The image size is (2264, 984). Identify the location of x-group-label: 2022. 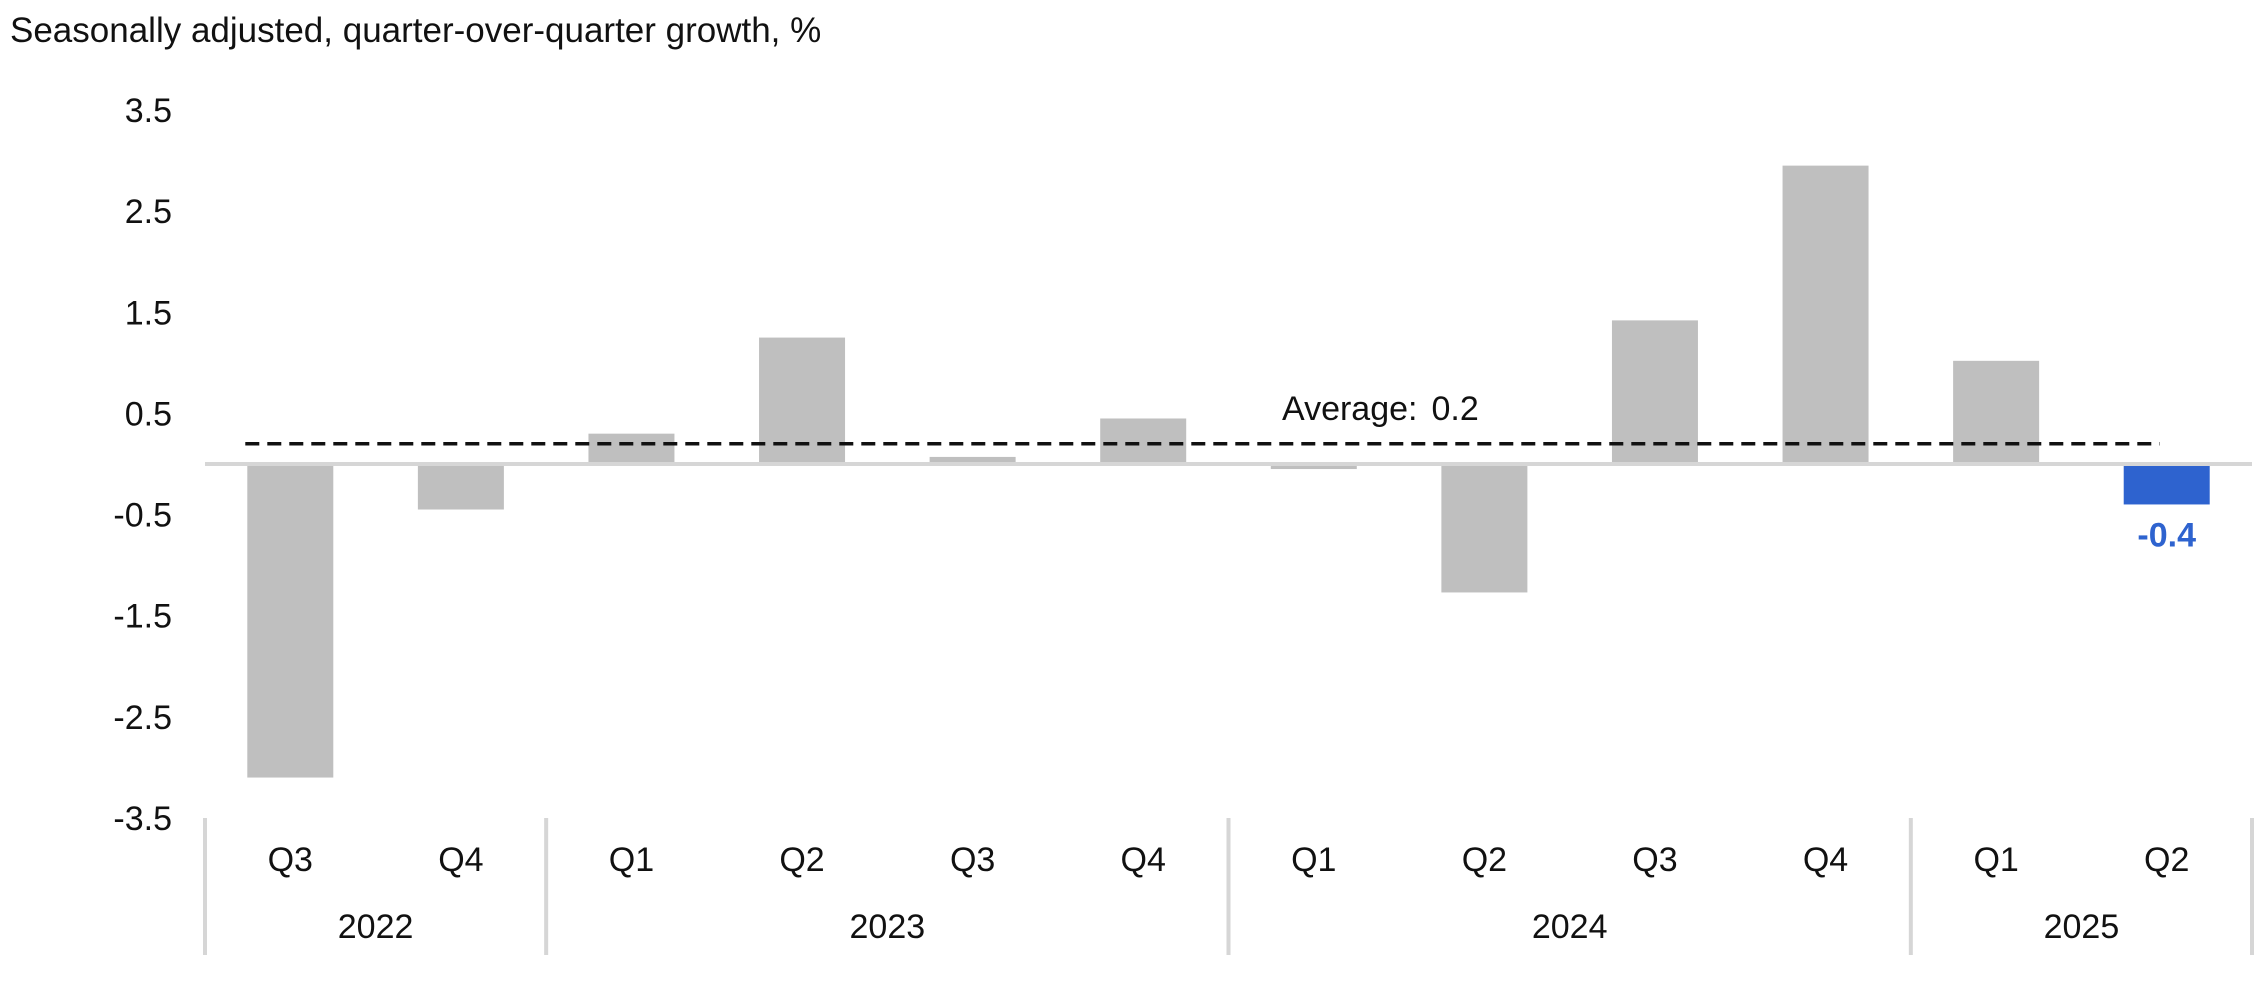
(376, 927).